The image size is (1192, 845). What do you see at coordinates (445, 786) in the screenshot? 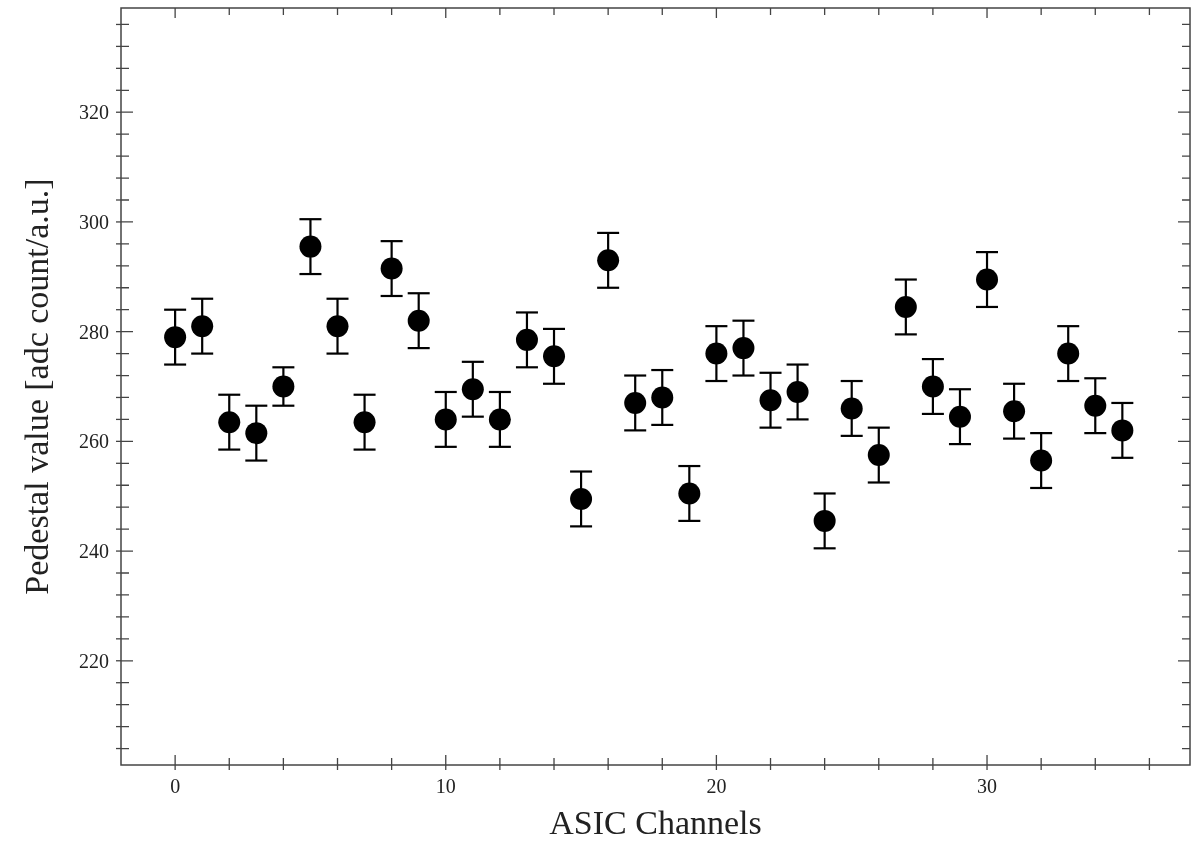
I see `x-tick-label: 10` at bounding box center [445, 786].